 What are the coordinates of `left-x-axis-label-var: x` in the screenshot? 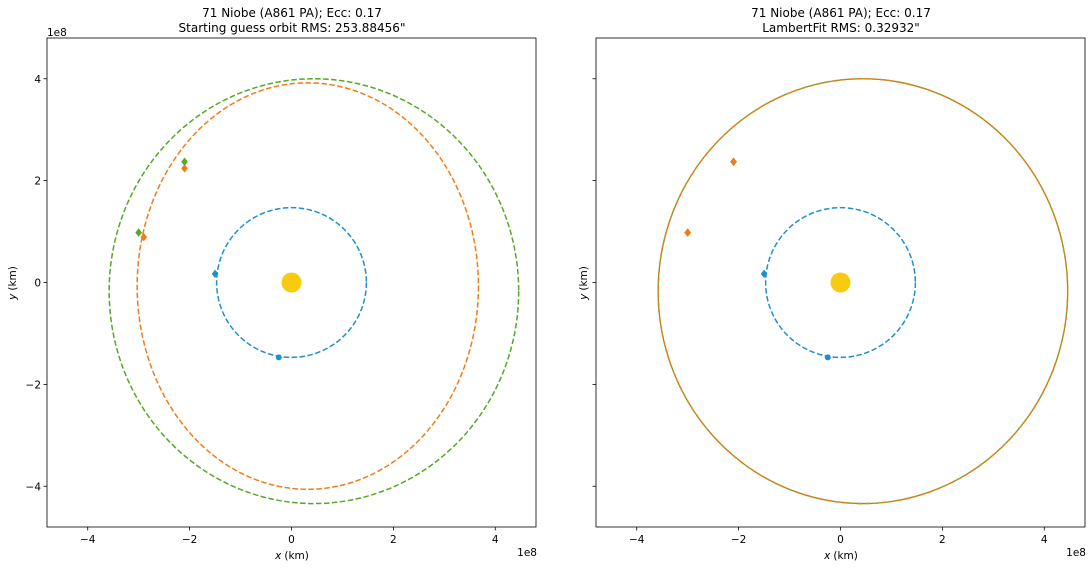 It's located at (278, 556).